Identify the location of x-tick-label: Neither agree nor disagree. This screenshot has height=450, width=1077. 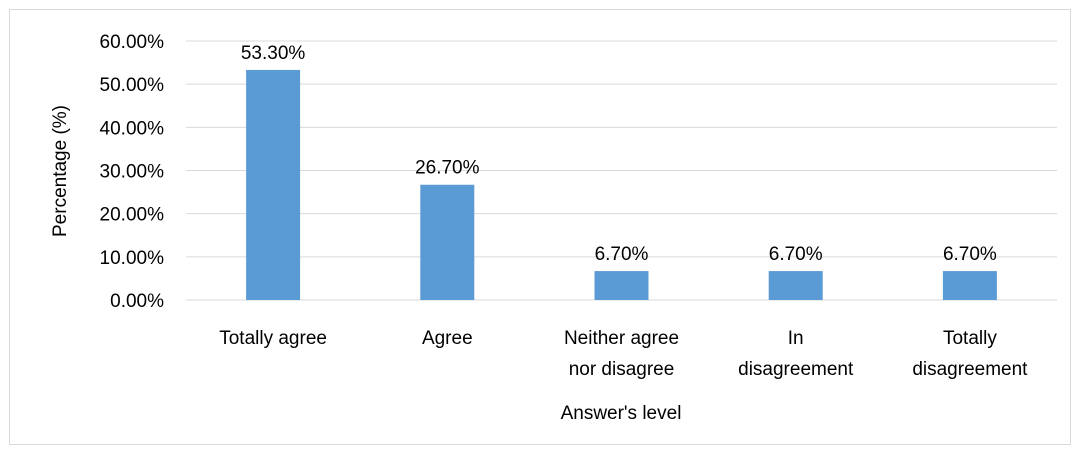
(621, 354).